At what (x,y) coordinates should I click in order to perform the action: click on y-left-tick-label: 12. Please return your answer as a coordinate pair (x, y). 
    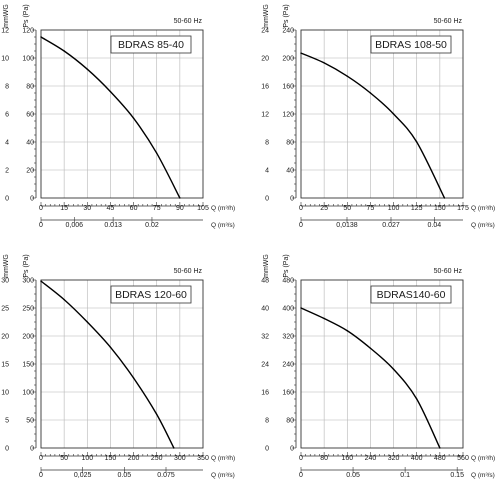
    Looking at the image, I should click on (5, 31).